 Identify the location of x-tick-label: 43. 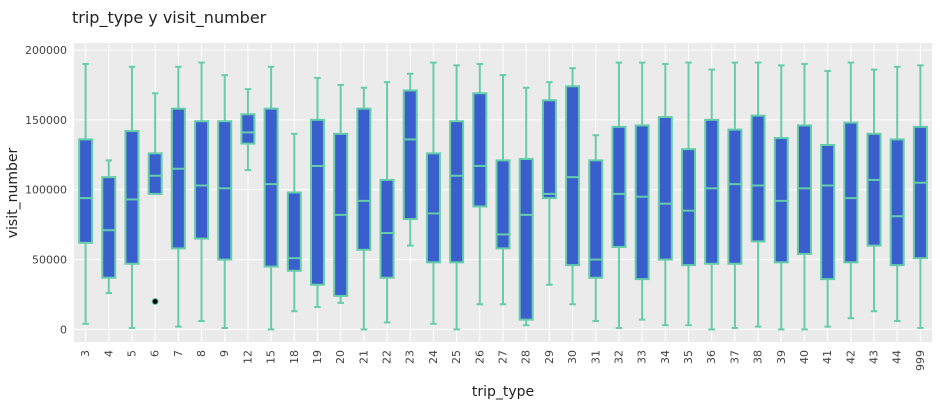
(874, 357).